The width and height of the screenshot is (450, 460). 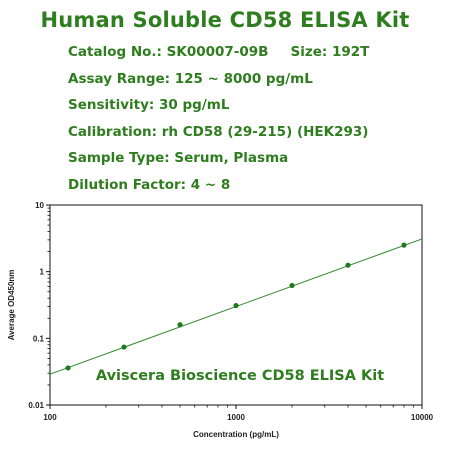 I want to click on y-tick-label: 1, so click(x=42, y=272).